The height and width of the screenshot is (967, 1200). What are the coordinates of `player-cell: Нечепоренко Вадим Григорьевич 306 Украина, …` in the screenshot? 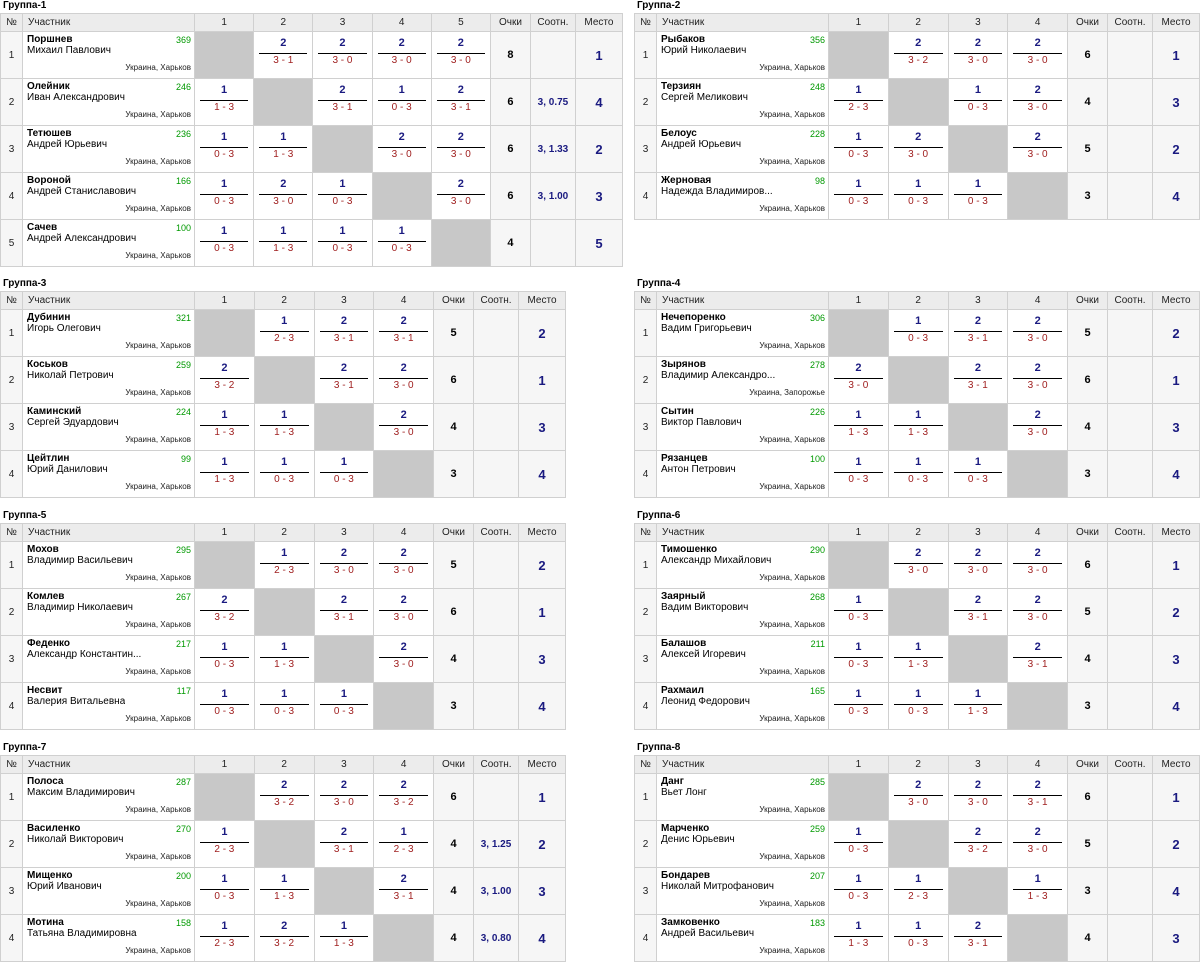 It's located at (742, 333).